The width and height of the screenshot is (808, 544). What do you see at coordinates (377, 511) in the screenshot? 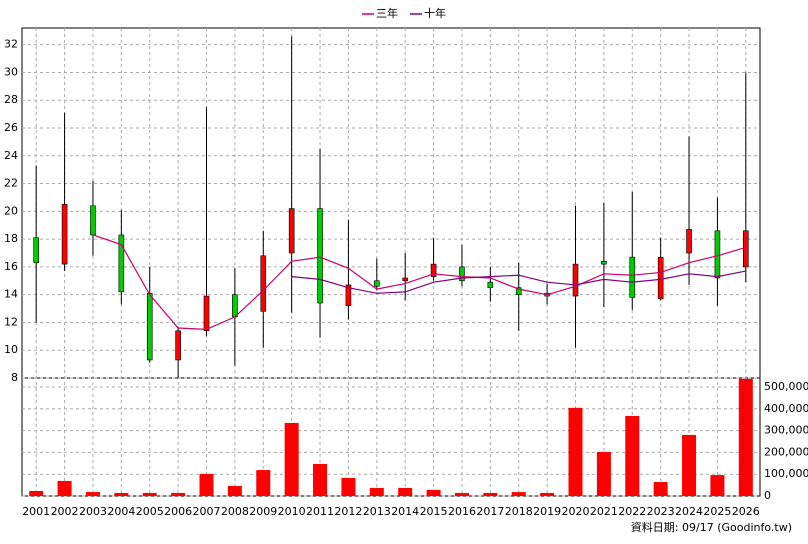
I see `x-tick-label: 2013` at bounding box center [377, 511].